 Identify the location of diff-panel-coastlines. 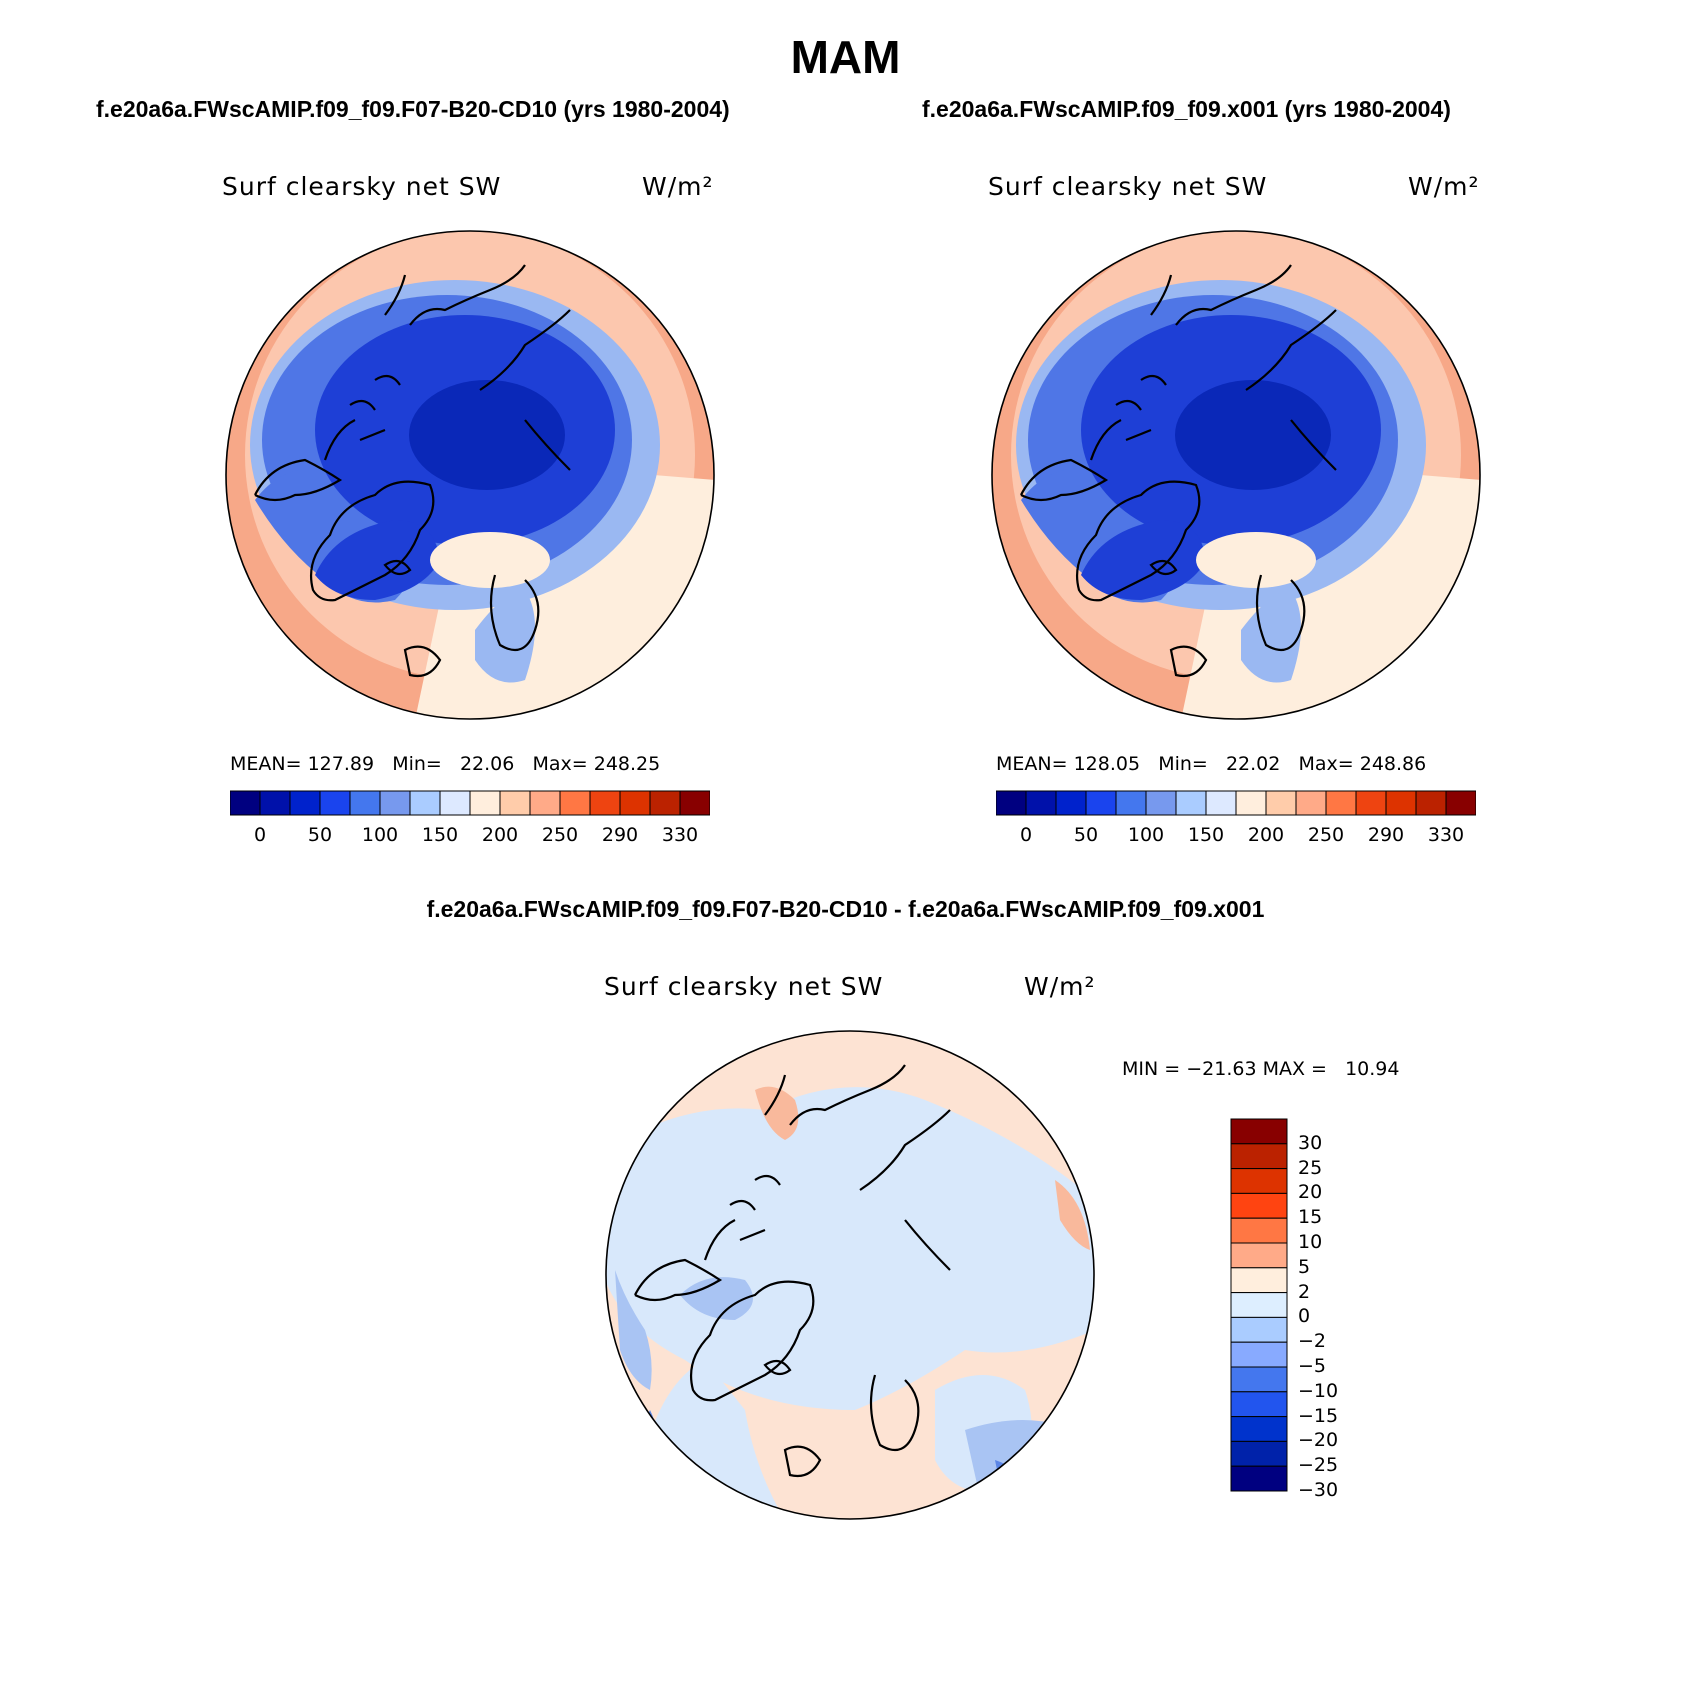
(792, 1271).